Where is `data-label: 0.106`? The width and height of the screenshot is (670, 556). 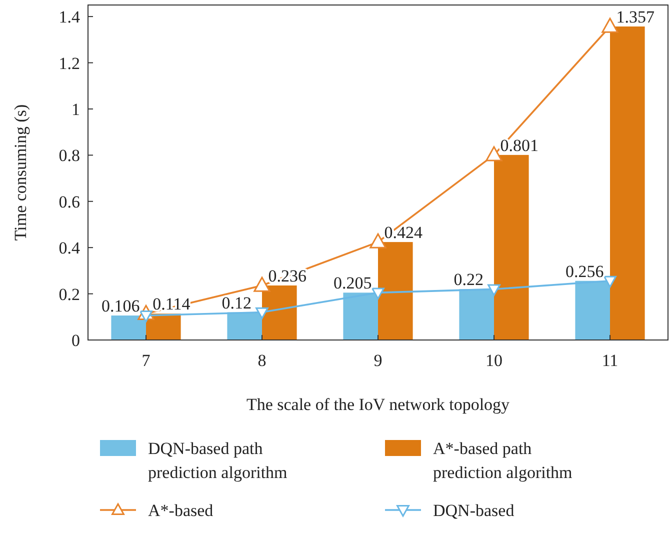
data-label: 0.106 is located at coordinates (120, 306).